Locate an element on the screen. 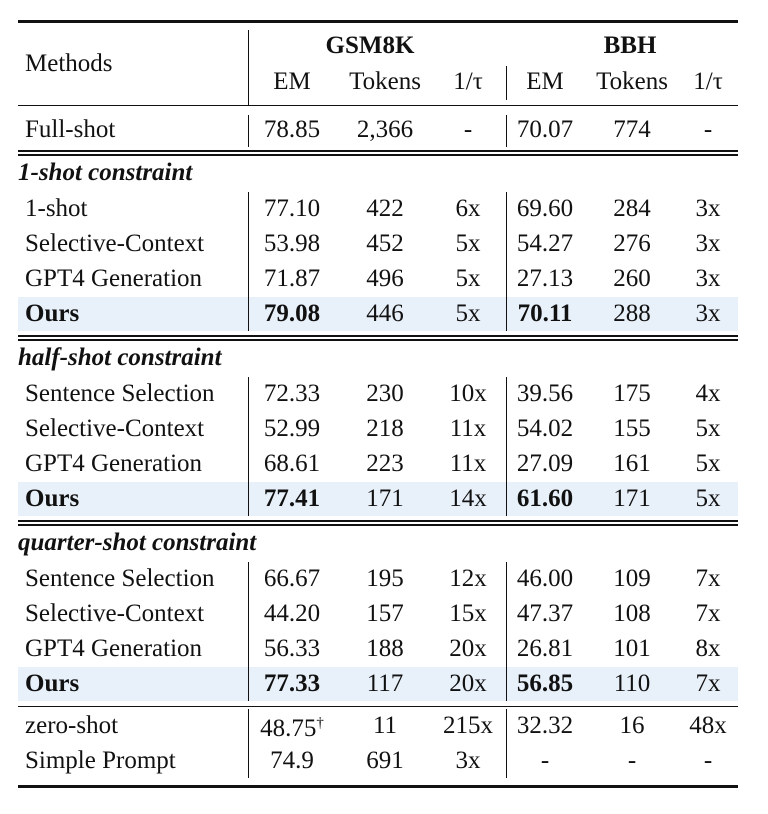 This screenshot has height=814, width=768. cell: 230 is located at coordinates (385, 393).